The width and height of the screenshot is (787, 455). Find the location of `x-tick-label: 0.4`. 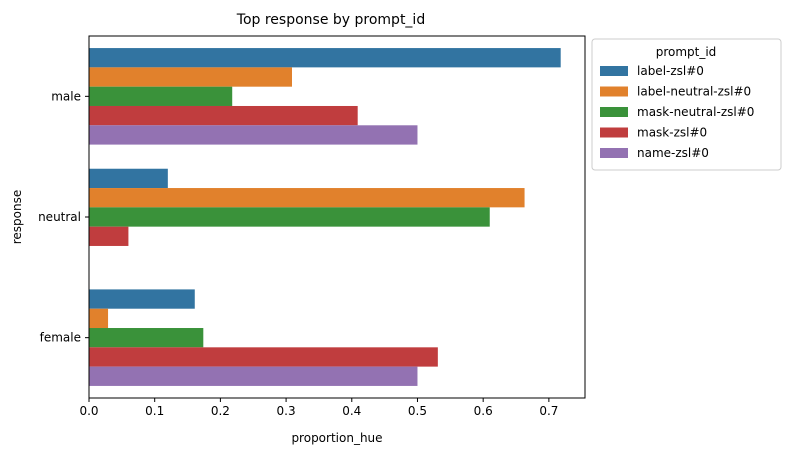

x-tick-label: 0.4 is located at coordinates (351, 411).